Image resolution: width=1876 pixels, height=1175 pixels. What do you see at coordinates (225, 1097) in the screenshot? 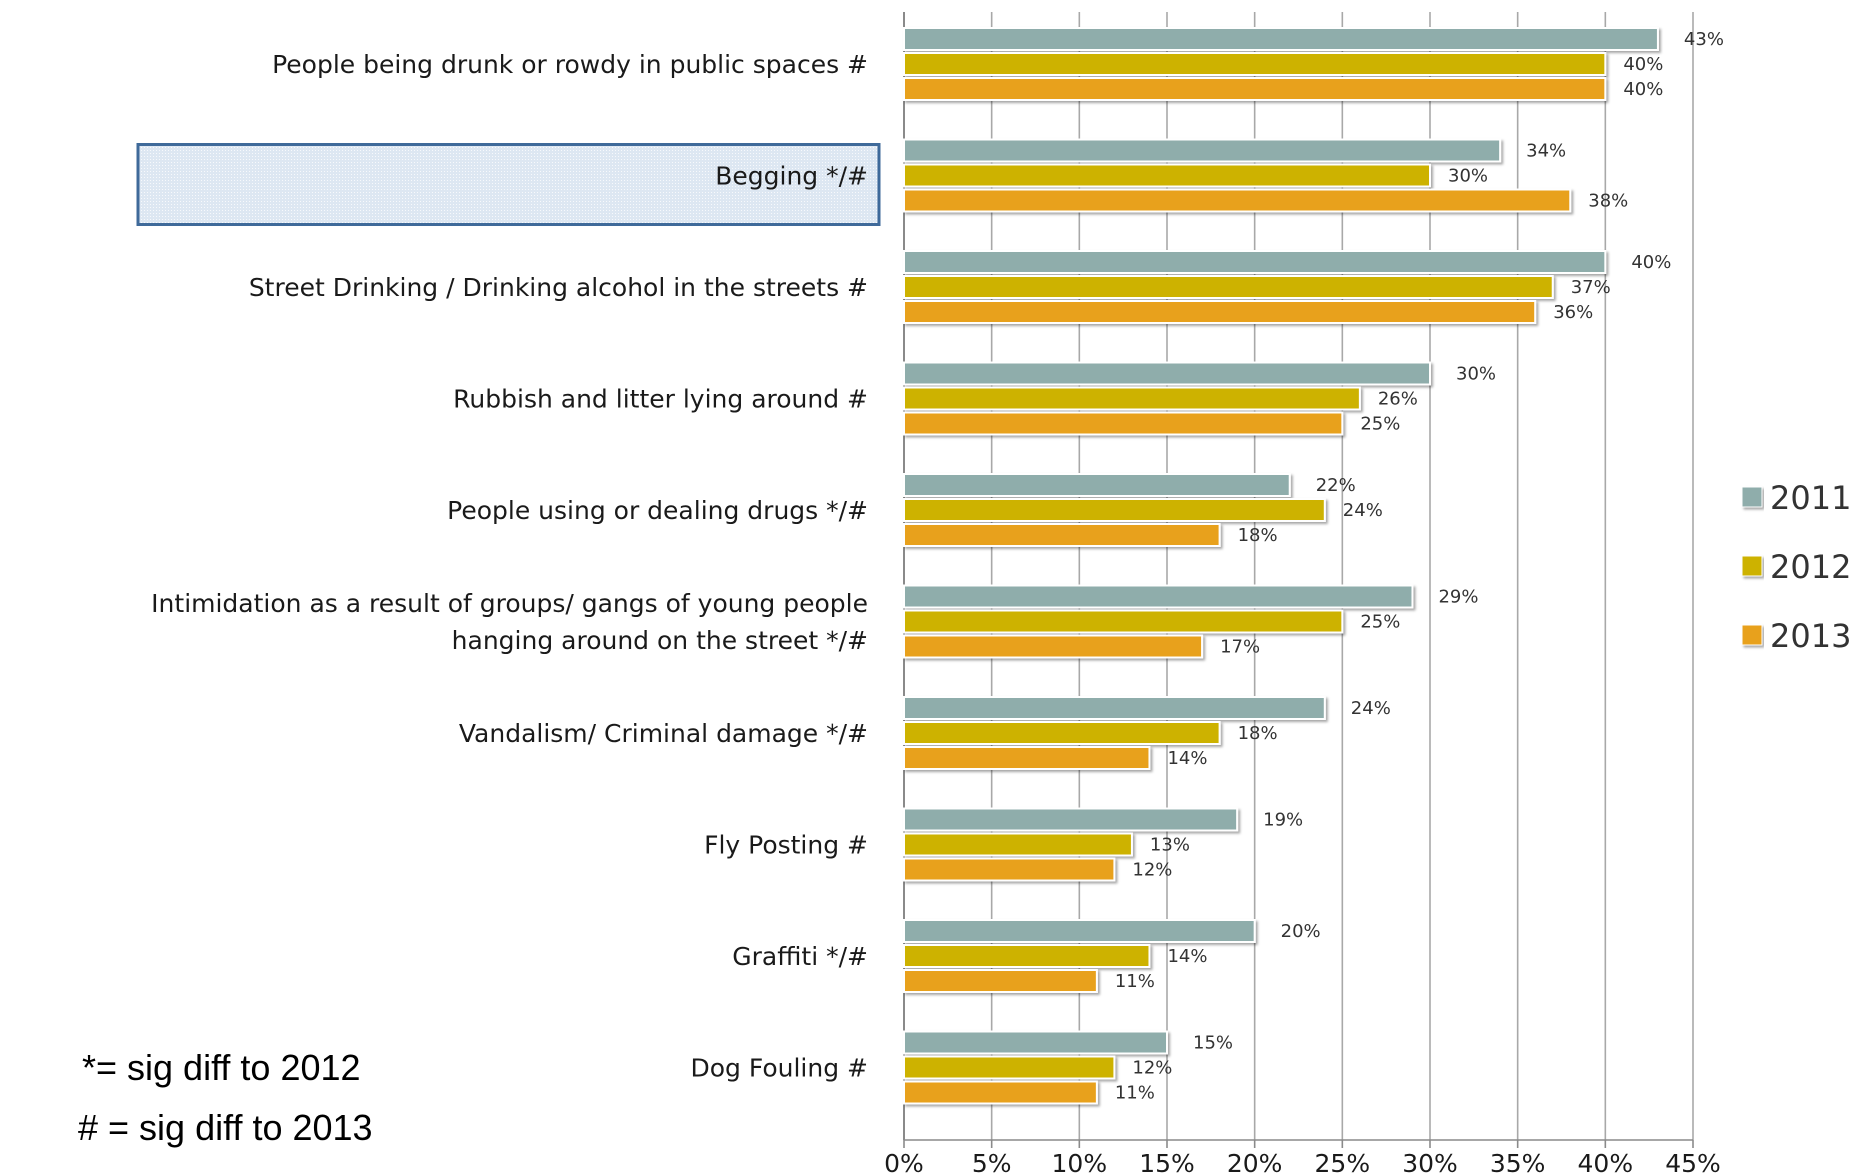
I see `notes: *= sig diff to 2012 # = sig diff to 2013` at bounding box center [225, 1097].